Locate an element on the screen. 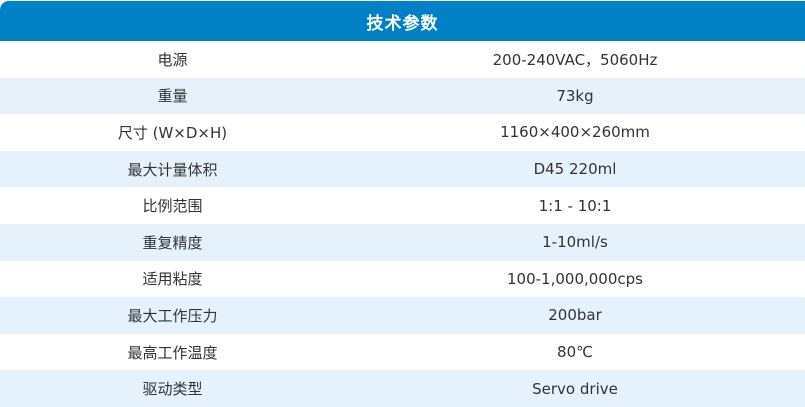 Image resolution: width=805 pixels, height=407 pixels. spec-value: 200bar is located at coordinates (575, 315).